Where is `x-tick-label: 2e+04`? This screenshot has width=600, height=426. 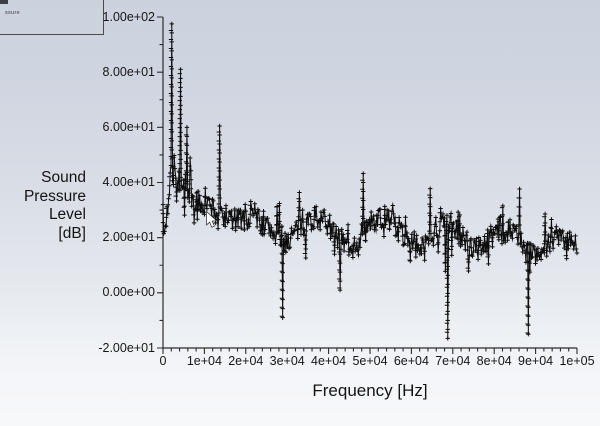
x-tick-label: 2e+04 is located at coordinates (246, 361).